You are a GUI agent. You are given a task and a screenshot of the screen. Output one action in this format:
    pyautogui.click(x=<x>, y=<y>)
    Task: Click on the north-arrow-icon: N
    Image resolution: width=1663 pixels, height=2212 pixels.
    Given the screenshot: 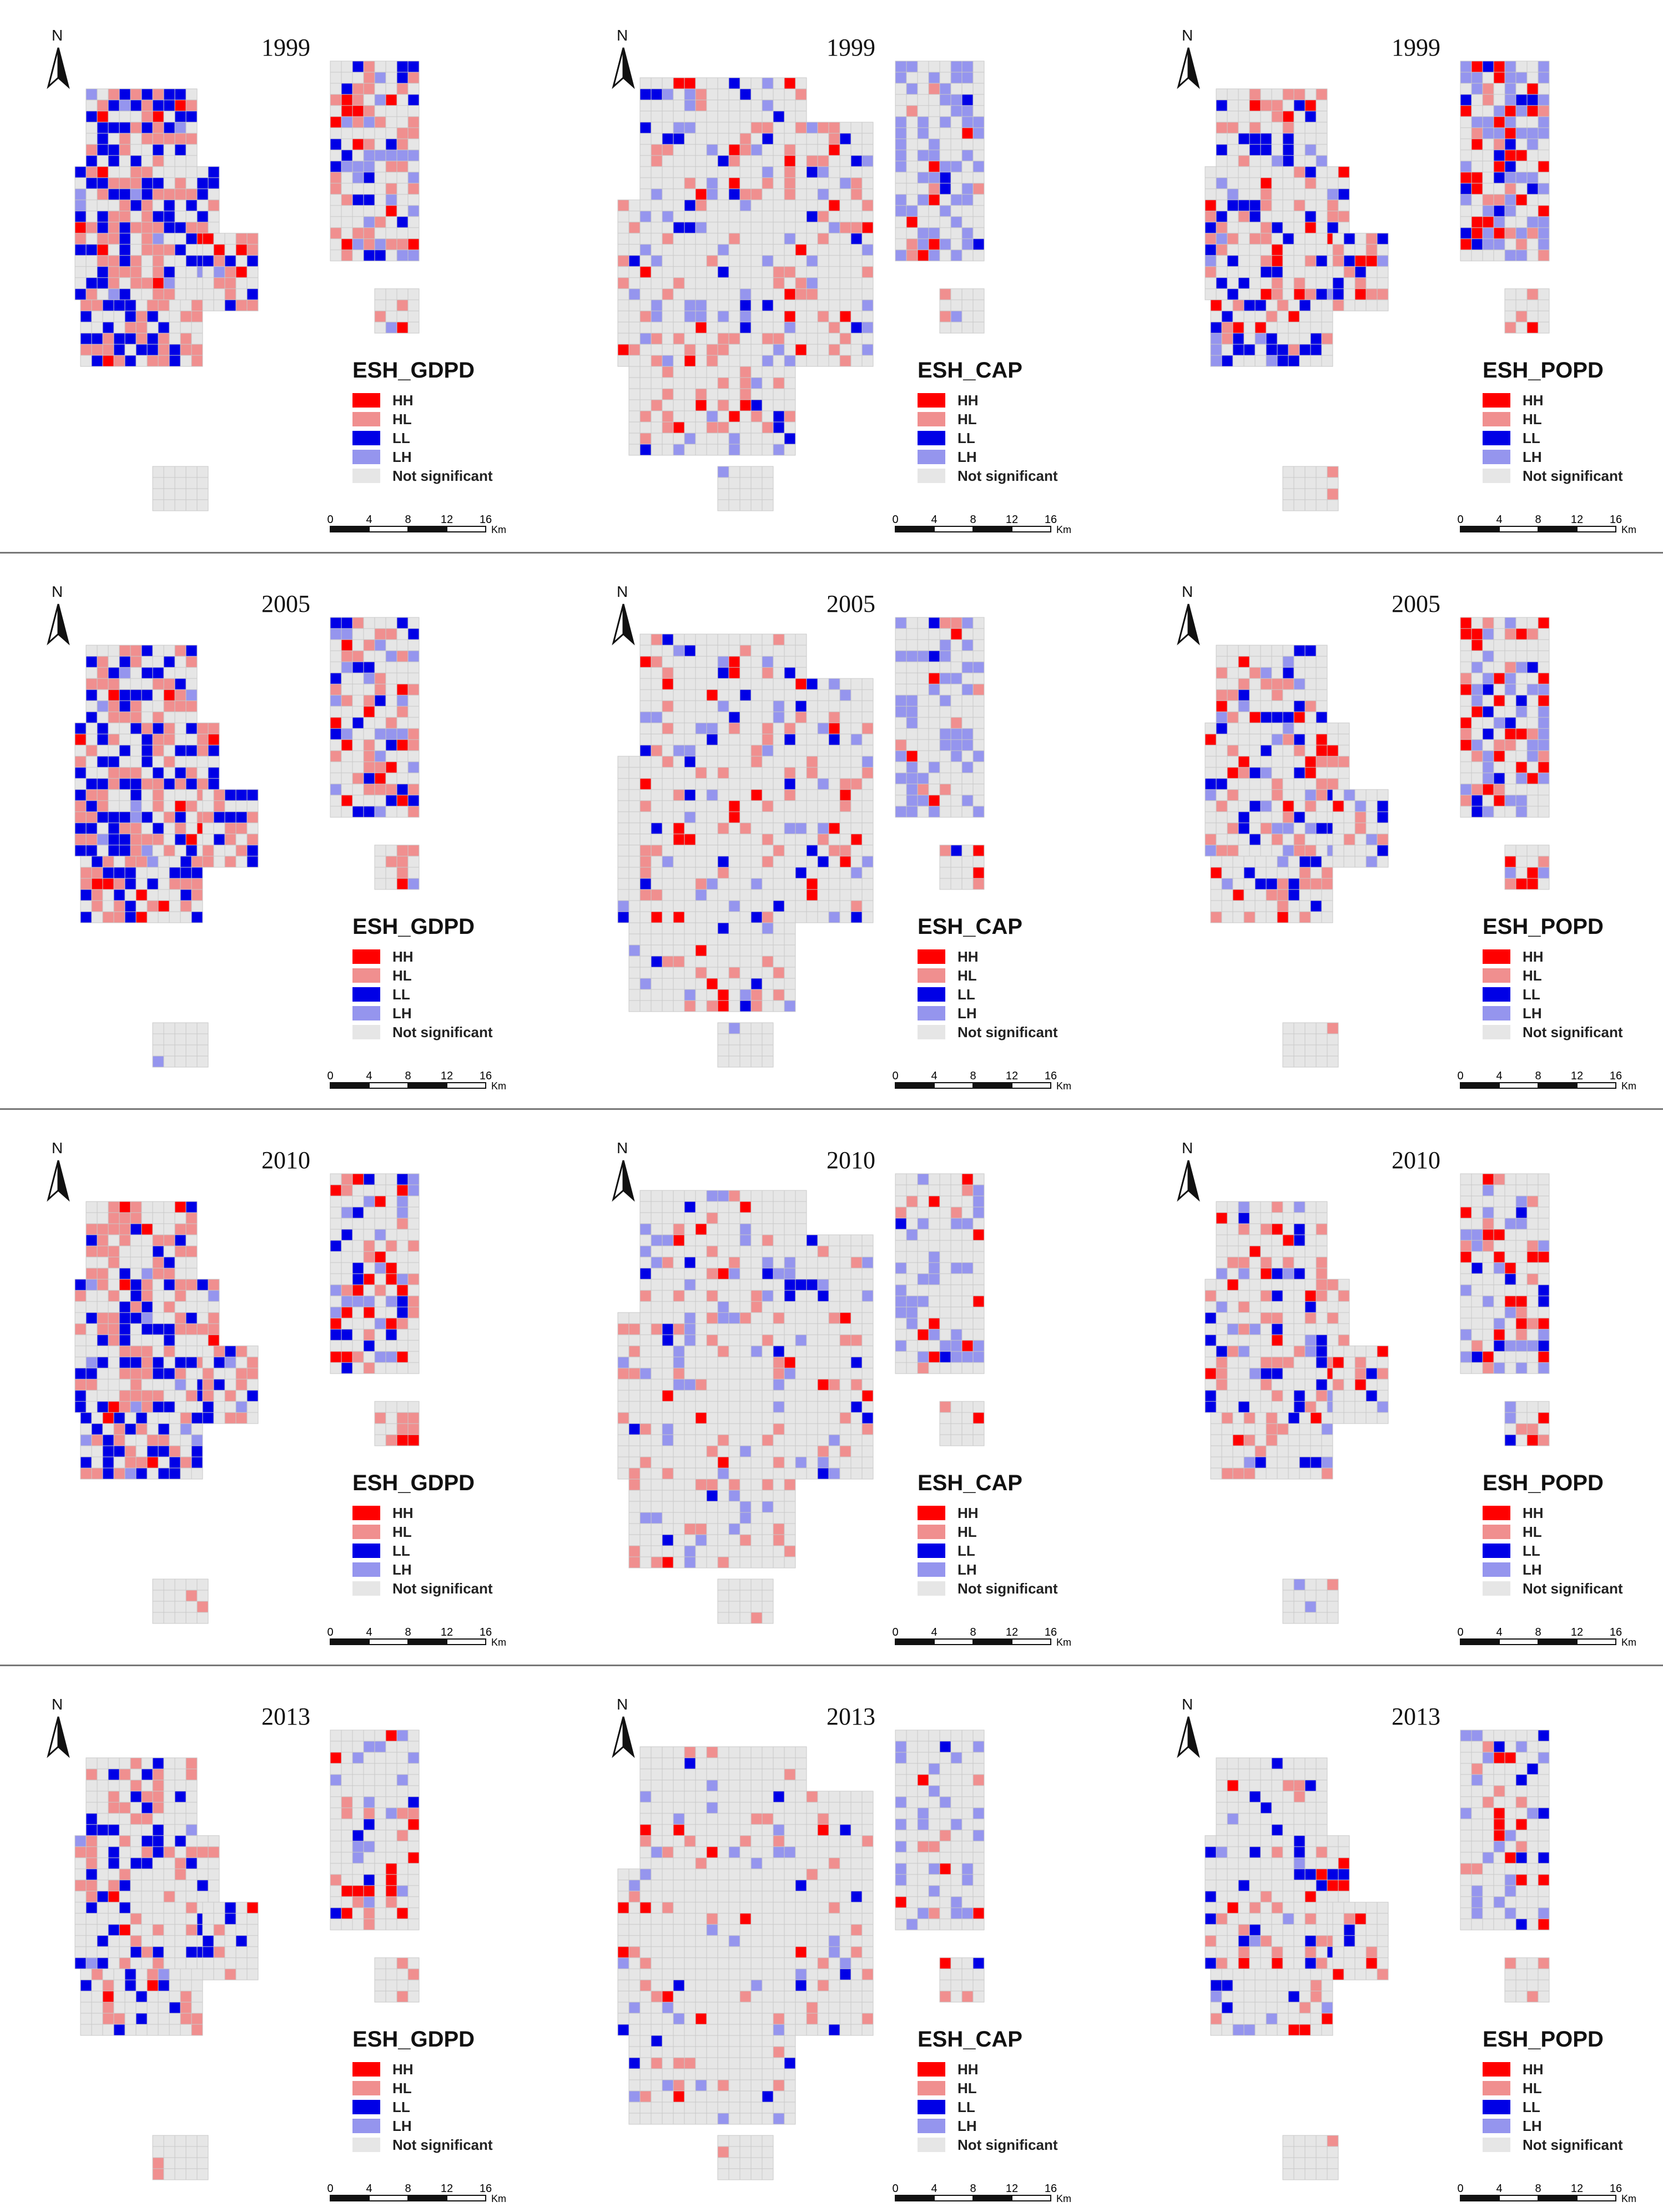 What is the action you would take?
    pyautogui.click(x=623, y=616)
    